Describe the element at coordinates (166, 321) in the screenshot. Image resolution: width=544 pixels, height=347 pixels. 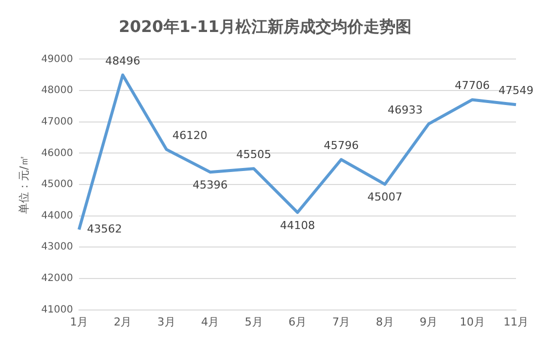
I see `x-tick-label: 3月` at that location.